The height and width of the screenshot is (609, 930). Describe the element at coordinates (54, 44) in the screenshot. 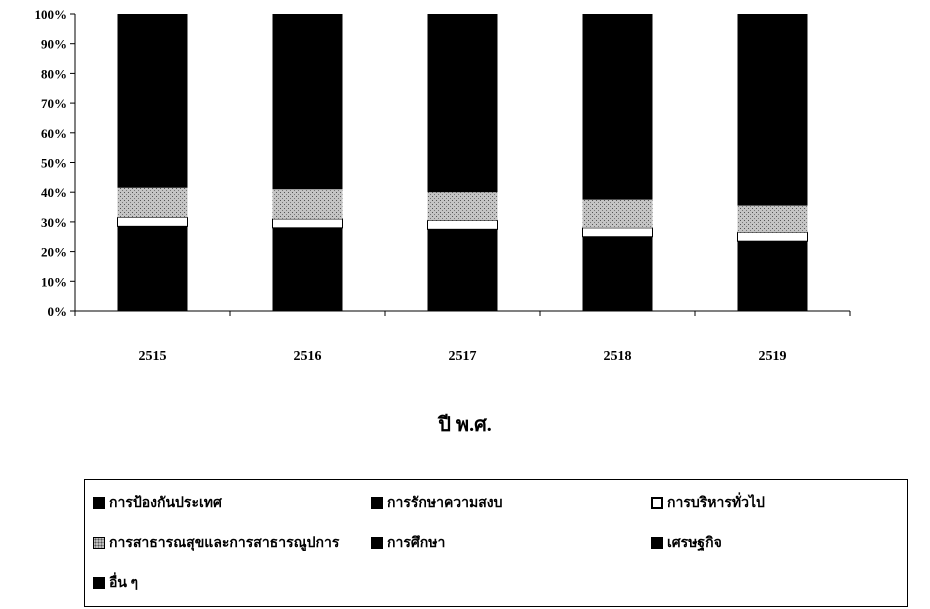

I see `y-tick-label: 90%` at that location.